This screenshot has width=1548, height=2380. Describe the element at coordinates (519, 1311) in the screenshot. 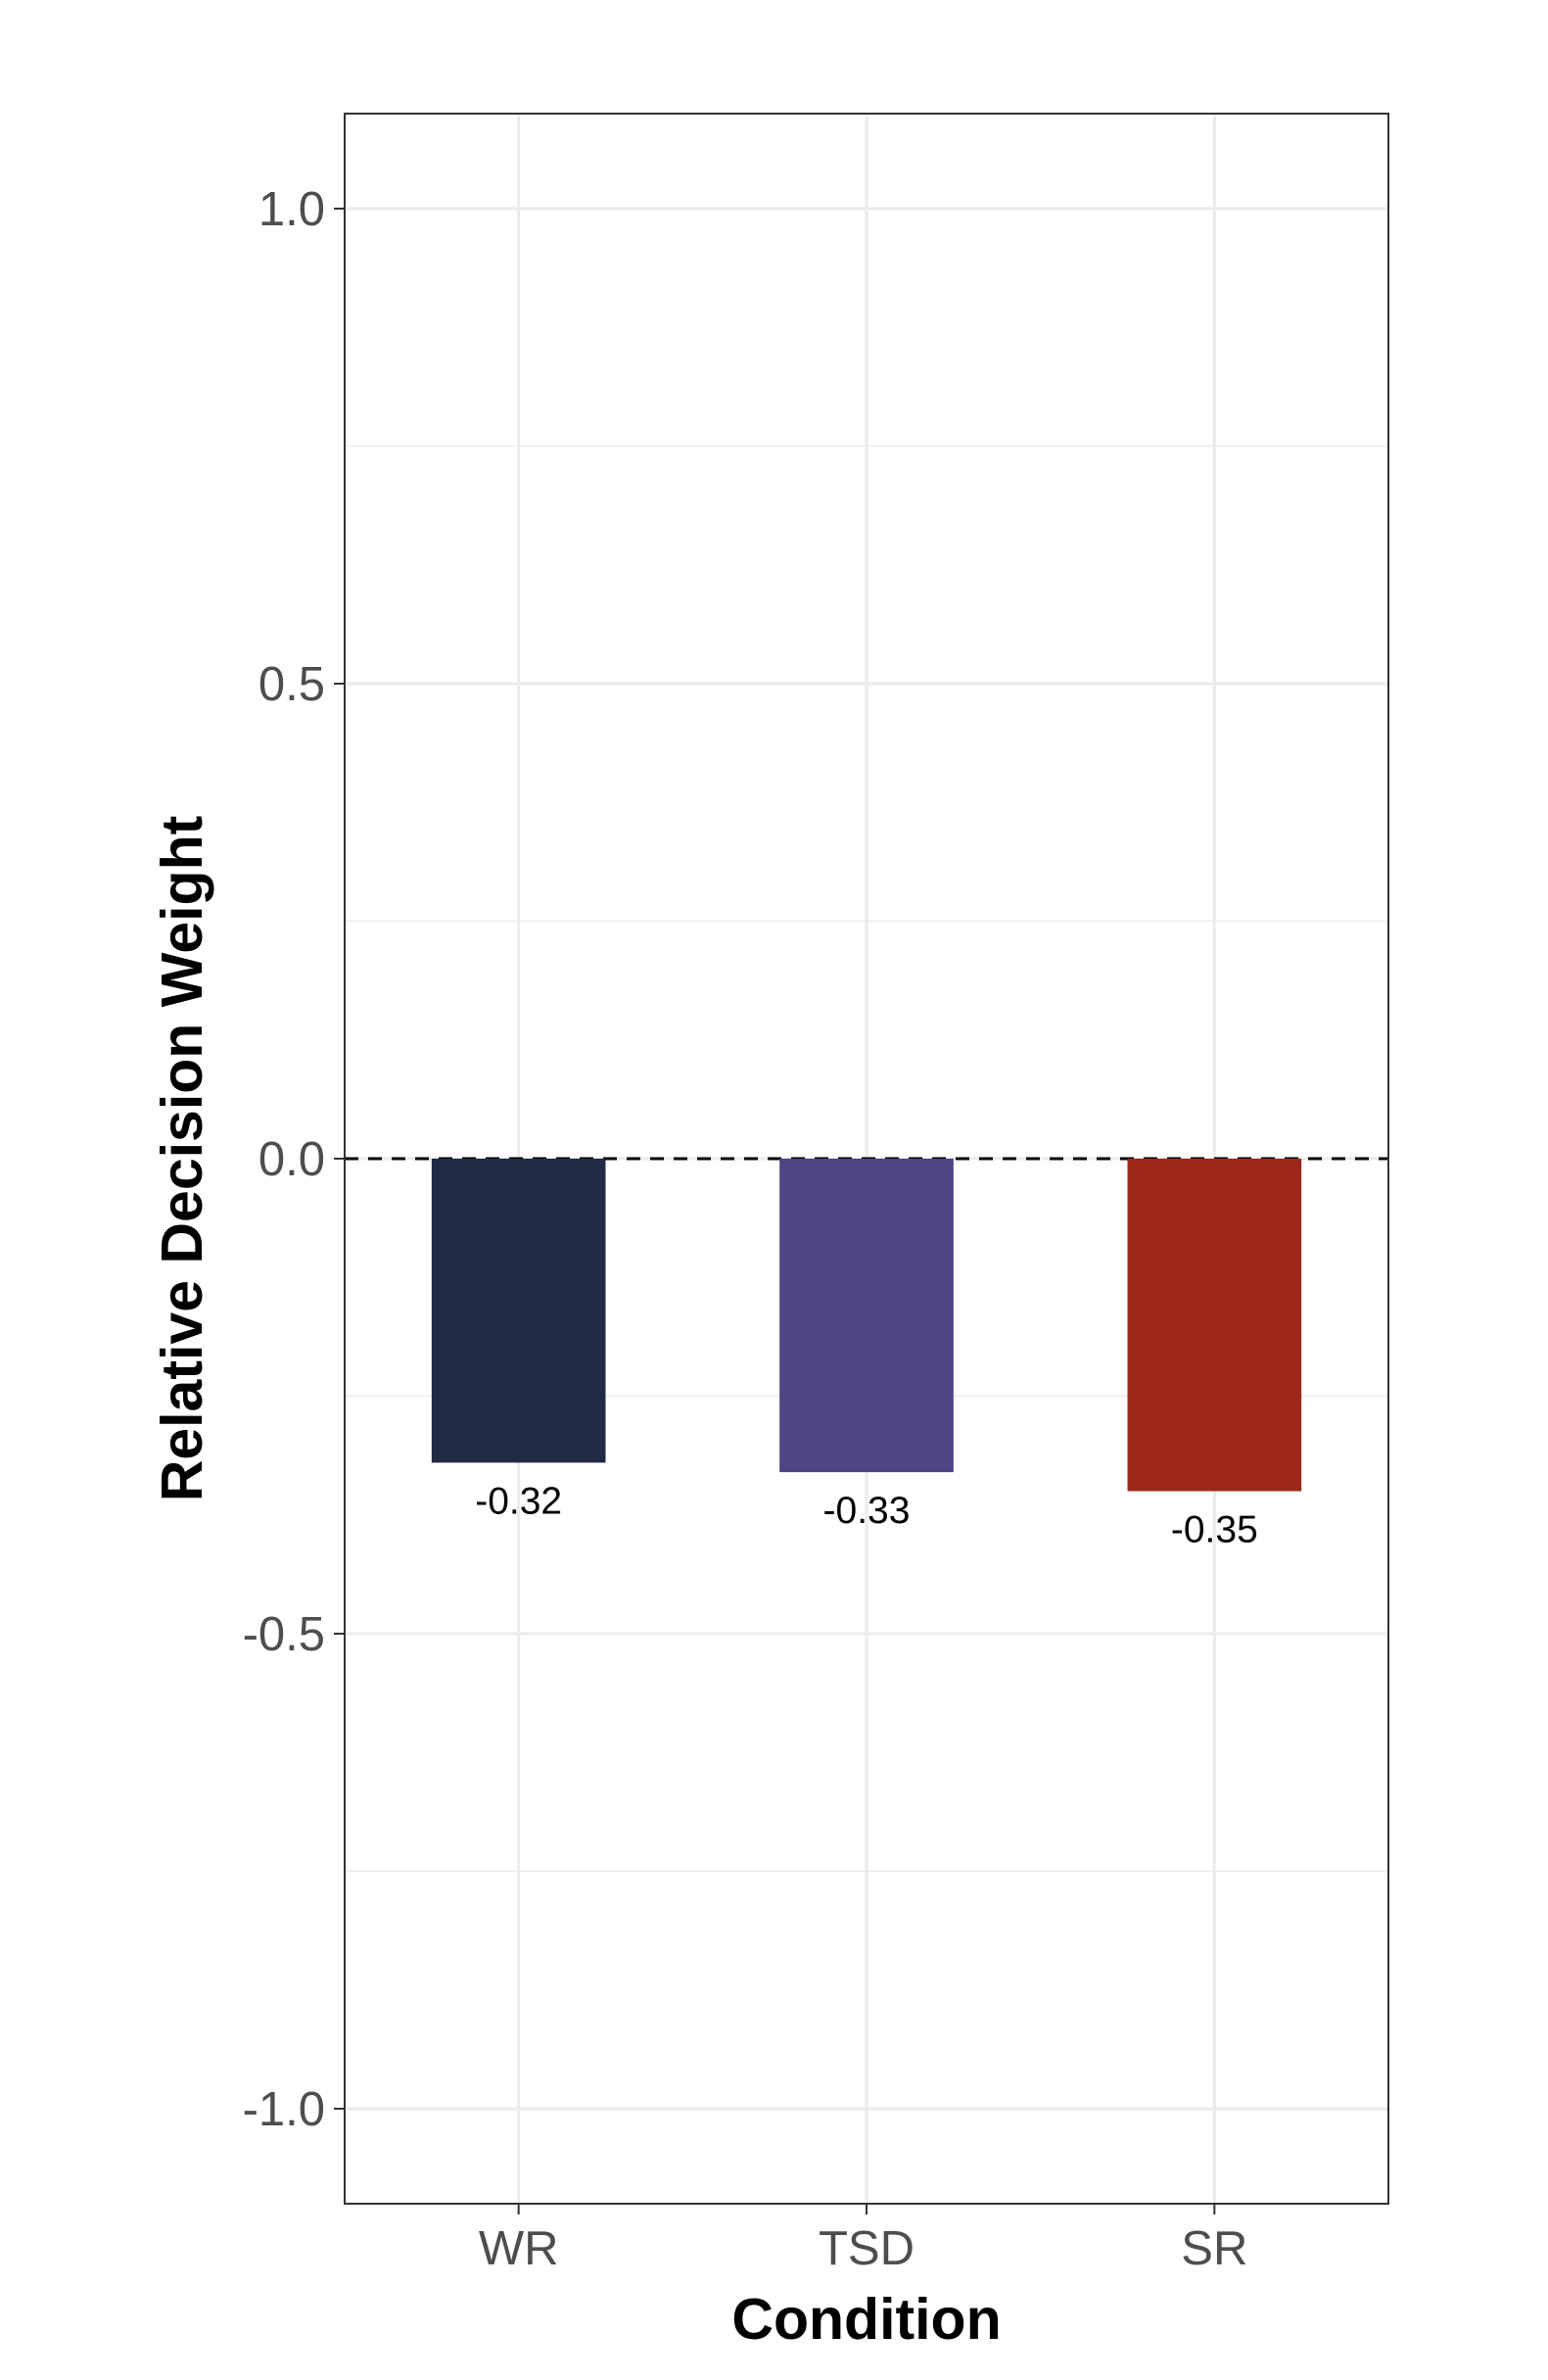

I see `bar-wr` at that location.